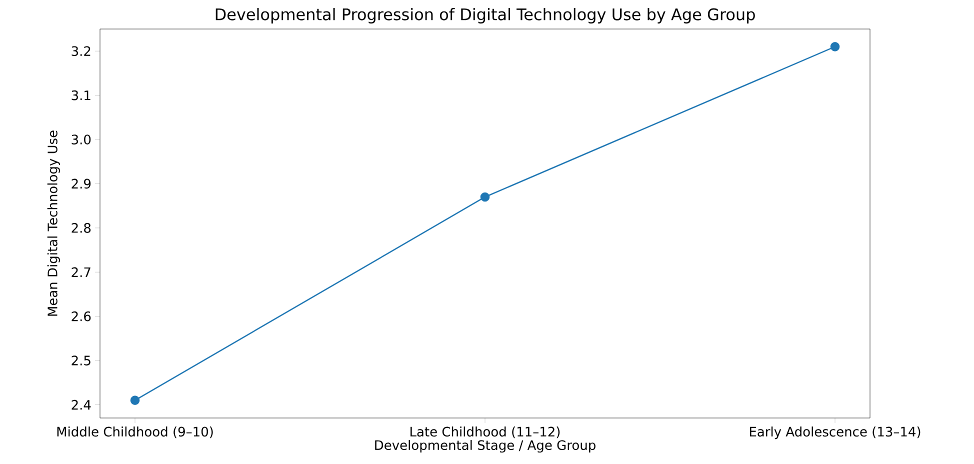 Image resolution: width=974 pixels, height=464 pixels. What do you see at coordinates (53, 223) in the screenshot?
I see `y-axis-title: Mean Digital Technology Use` at bounding box center [53, 223].